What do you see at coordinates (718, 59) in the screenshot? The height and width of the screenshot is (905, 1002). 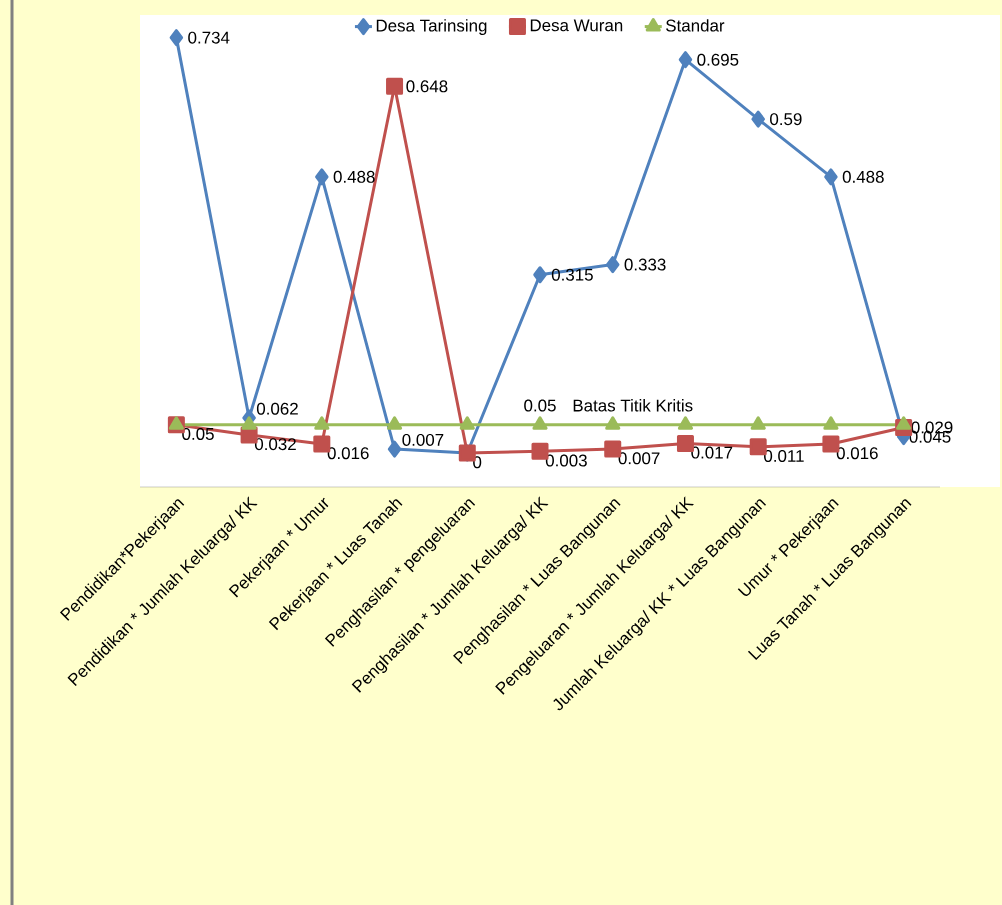 I see `data-label: 0.695` at bounding box center [718, 59].